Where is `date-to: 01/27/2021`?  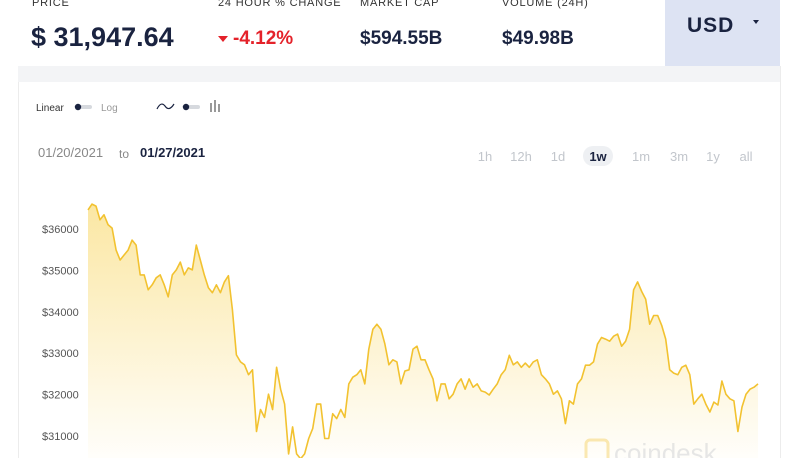 date-to: 01/27/2021 is located at coordinates (172, 152).